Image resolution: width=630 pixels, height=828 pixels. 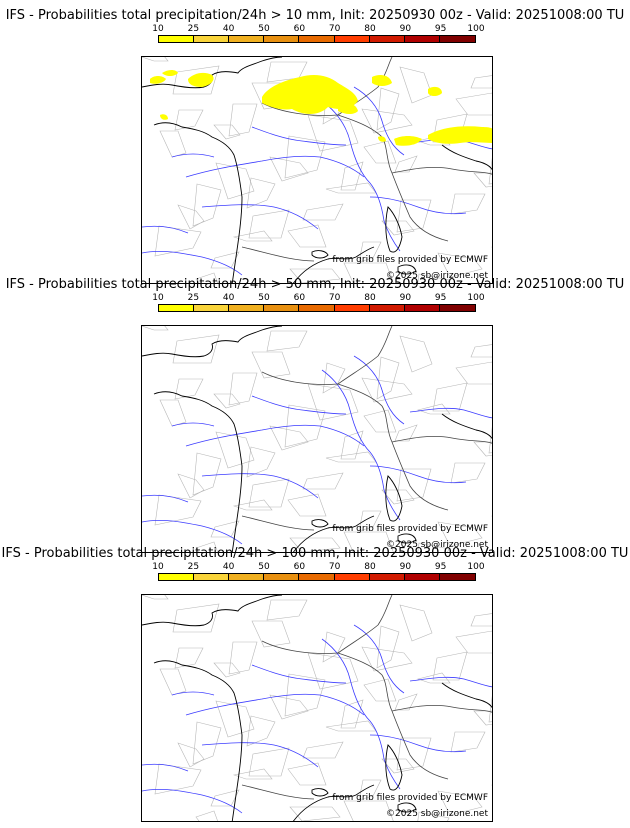 I want to click on precip-overlay, so click(x=321, y=108).